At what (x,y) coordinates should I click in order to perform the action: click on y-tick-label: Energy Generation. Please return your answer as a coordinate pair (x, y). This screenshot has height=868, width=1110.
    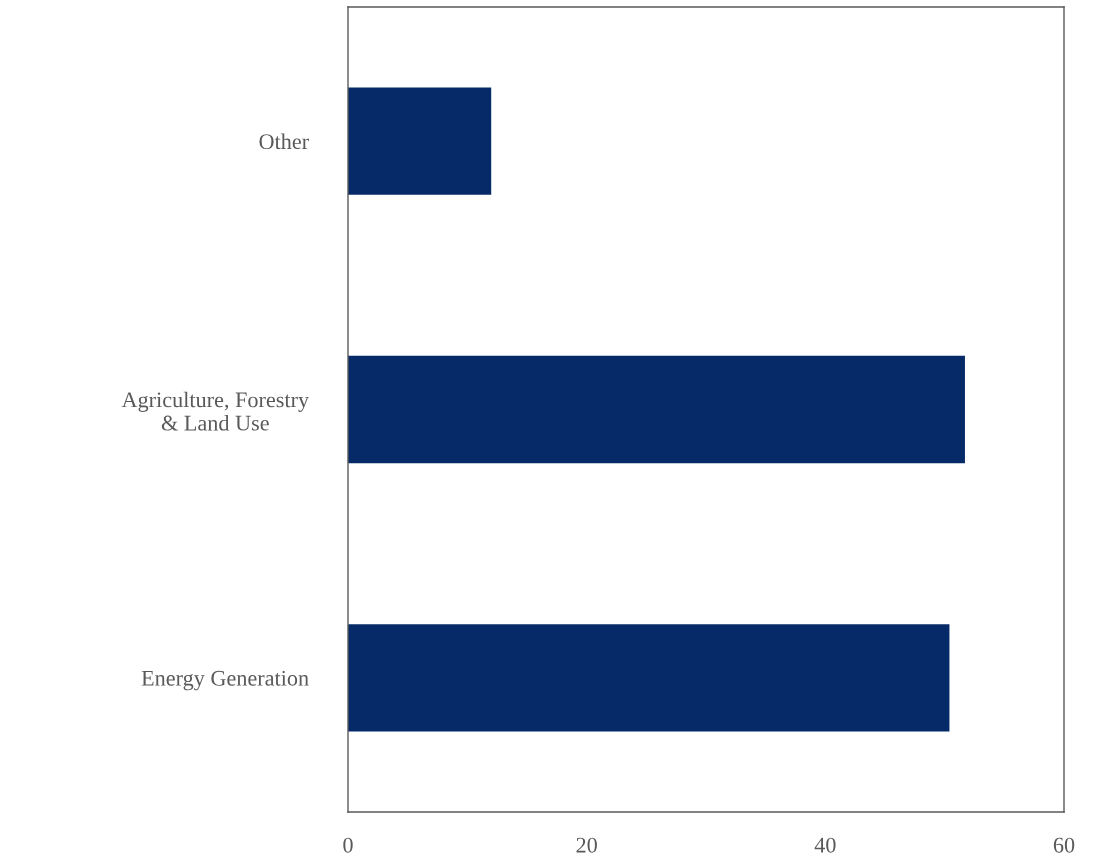
    Looking at the image, I should click on (225, 680).